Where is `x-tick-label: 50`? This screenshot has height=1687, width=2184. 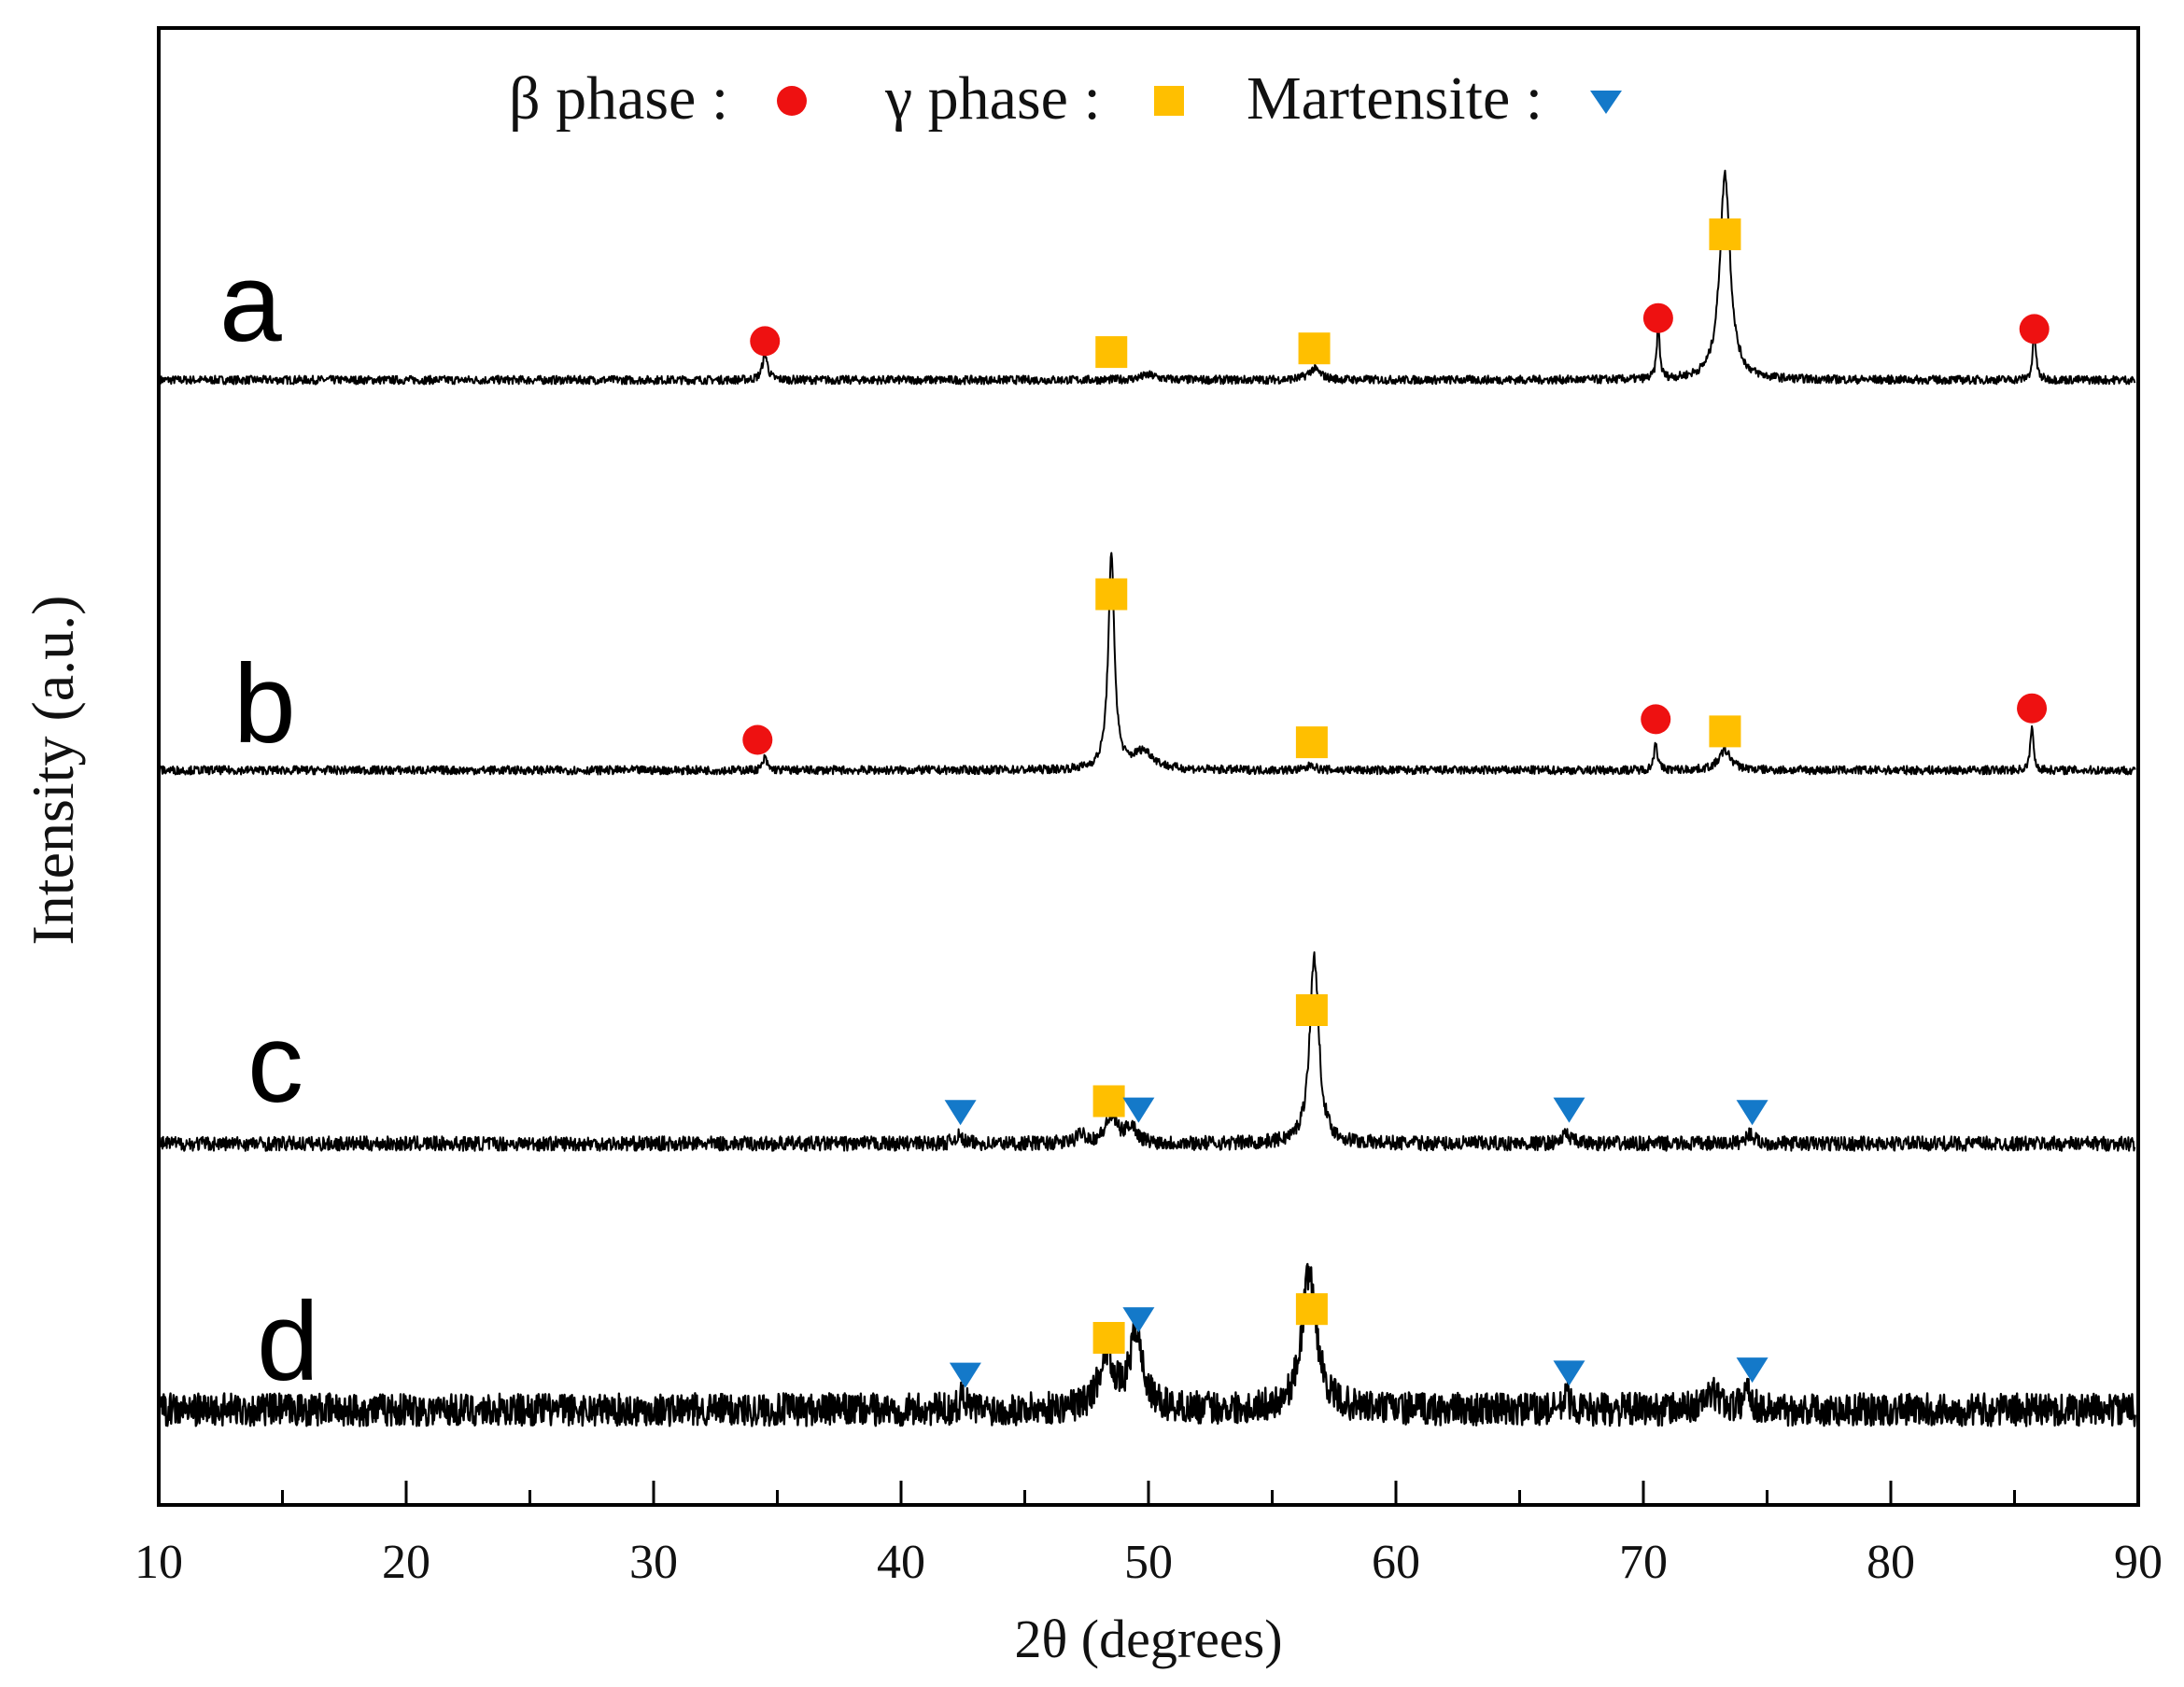
x-tick-label: 50 is located at coordinates (1148, 1562).